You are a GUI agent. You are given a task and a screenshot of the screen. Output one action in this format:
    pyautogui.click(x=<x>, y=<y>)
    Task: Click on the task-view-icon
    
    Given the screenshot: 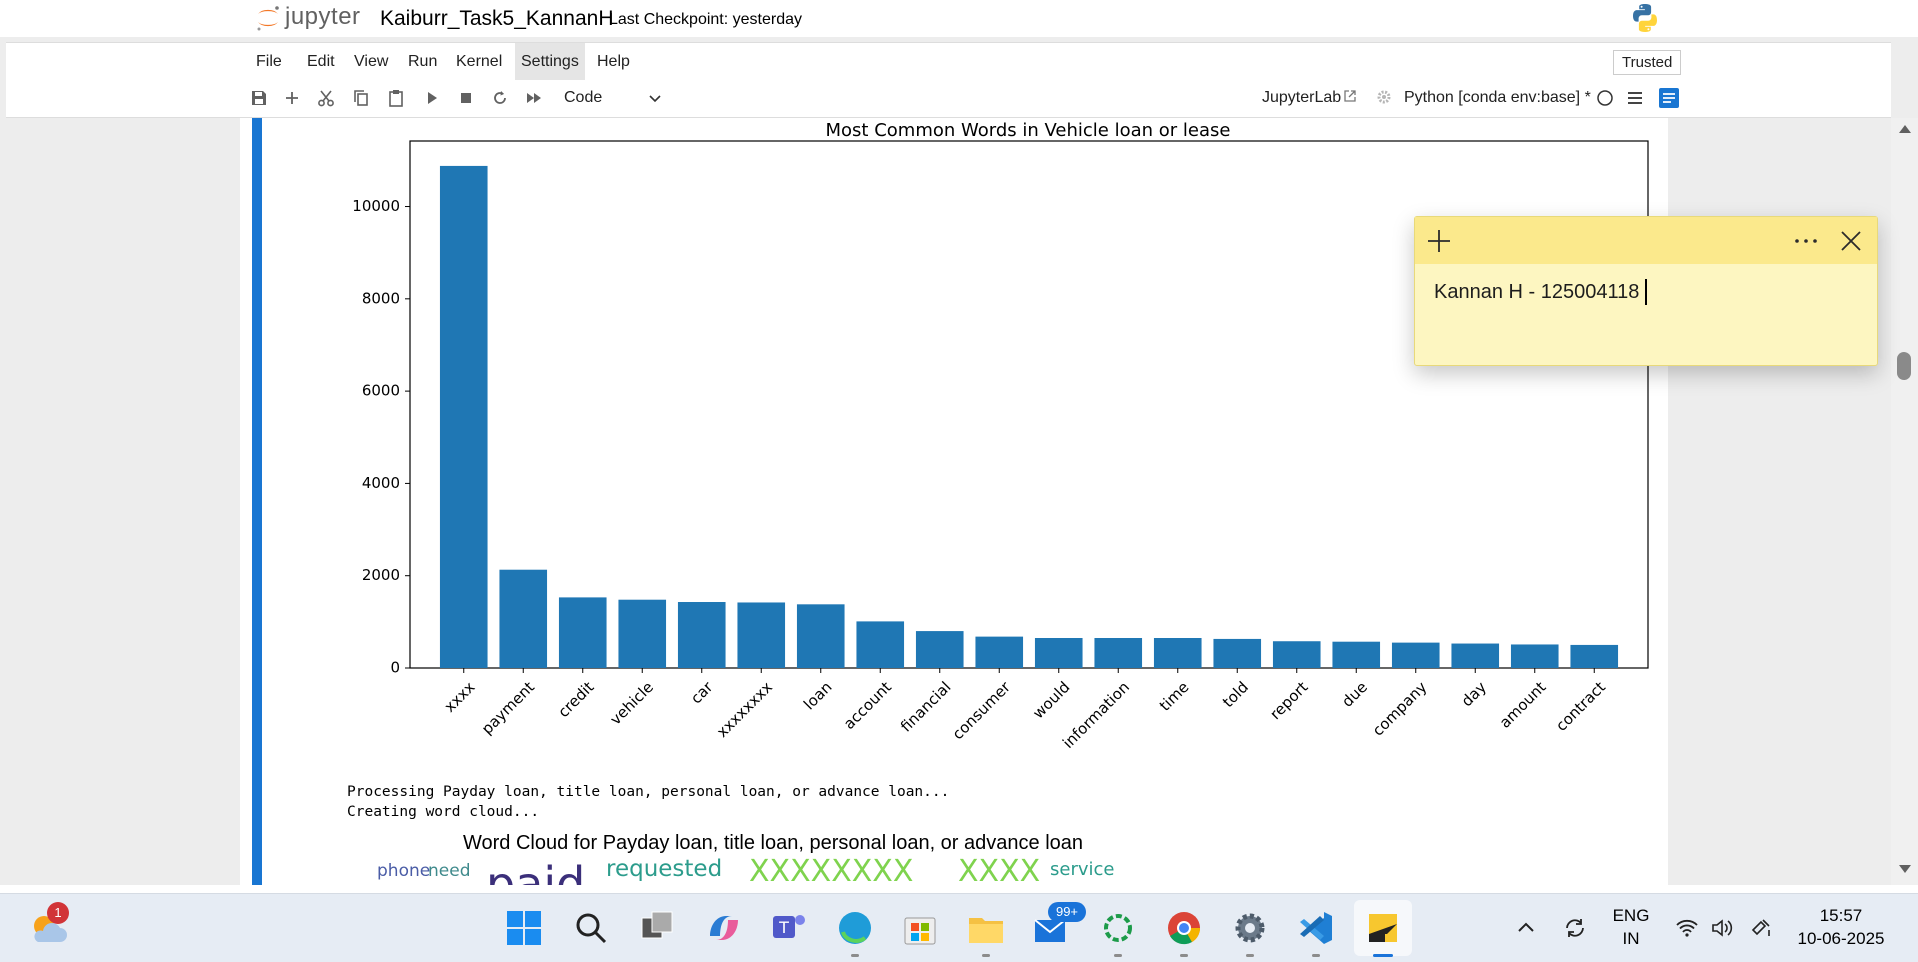 What is the action you would take?
    pyautogui.click(x=658, y=928)
    